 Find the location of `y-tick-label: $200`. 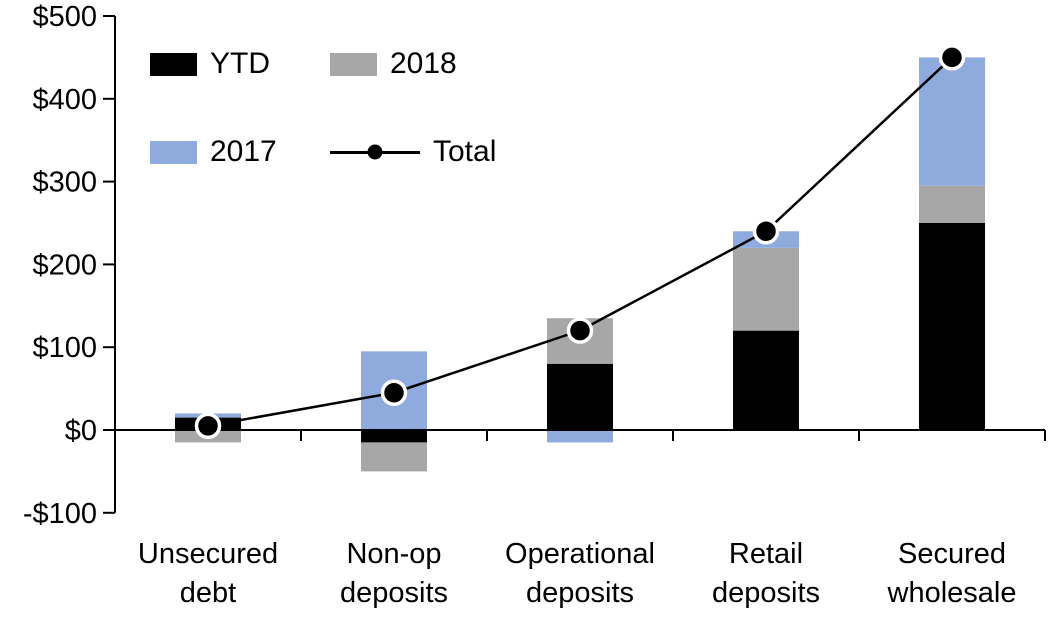

y-tick-label: $200 is located at coordinates (64, 265).